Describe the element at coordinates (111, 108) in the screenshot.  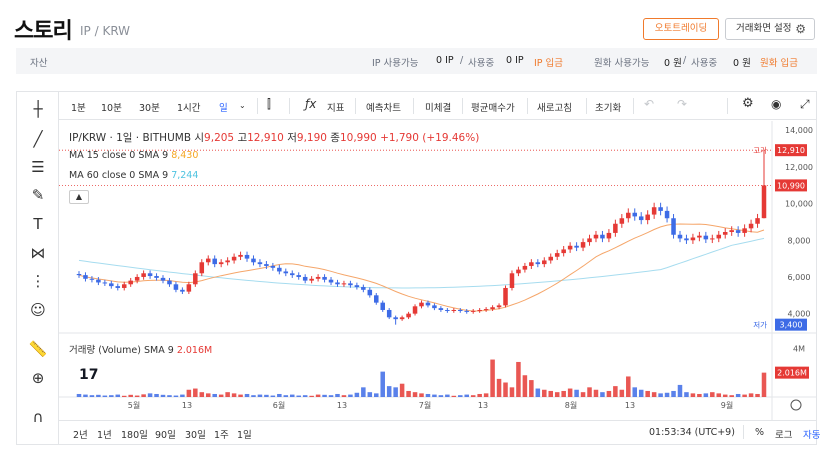
I see `interval-10m: 10분` at that location.